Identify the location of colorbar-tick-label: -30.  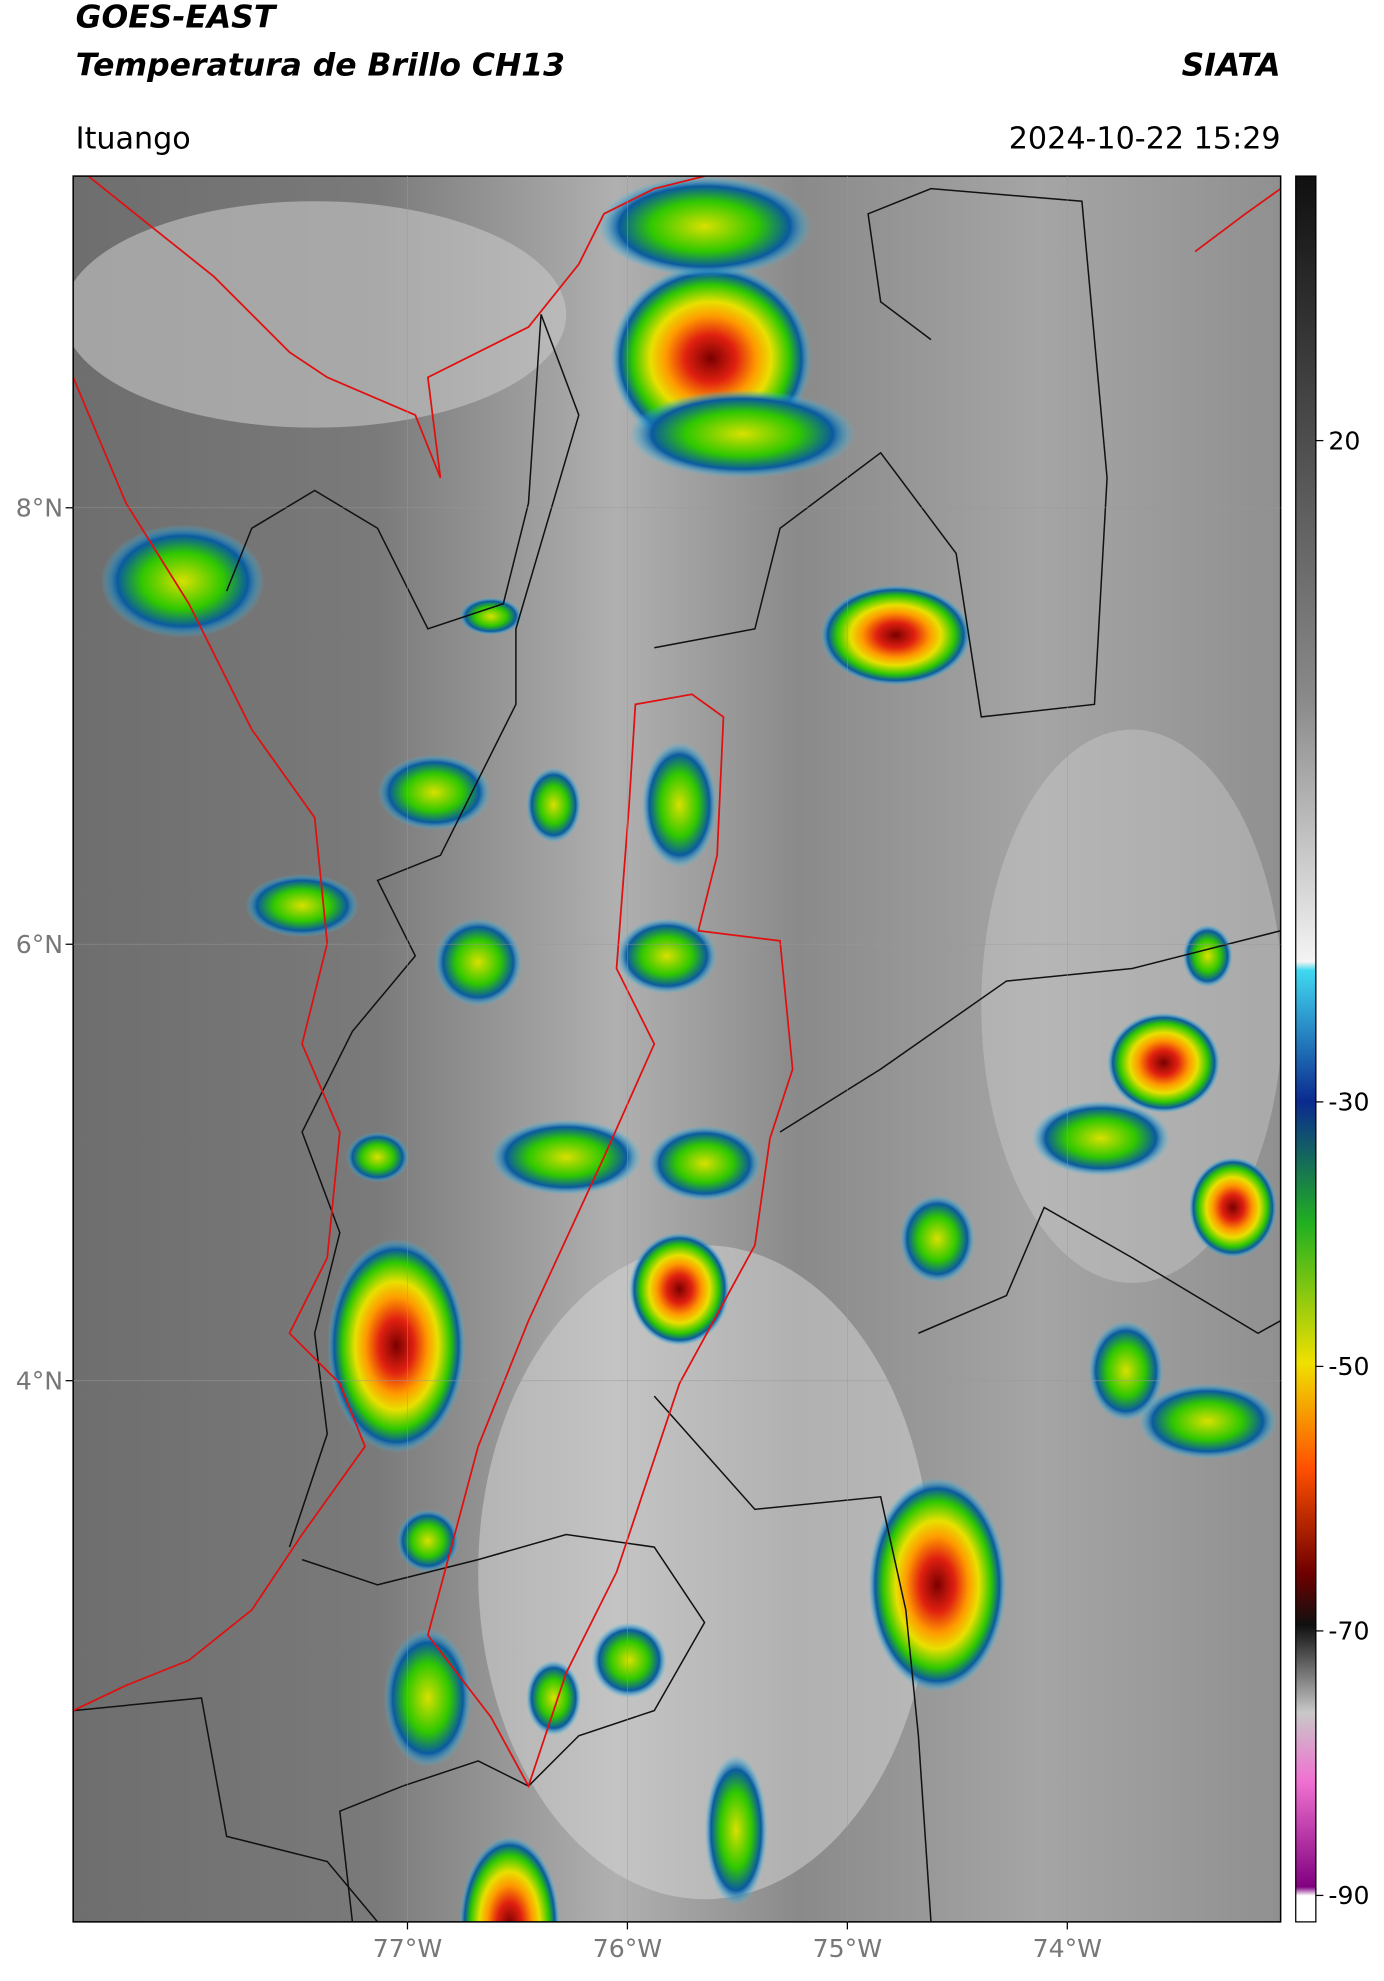
(1348, 1102).